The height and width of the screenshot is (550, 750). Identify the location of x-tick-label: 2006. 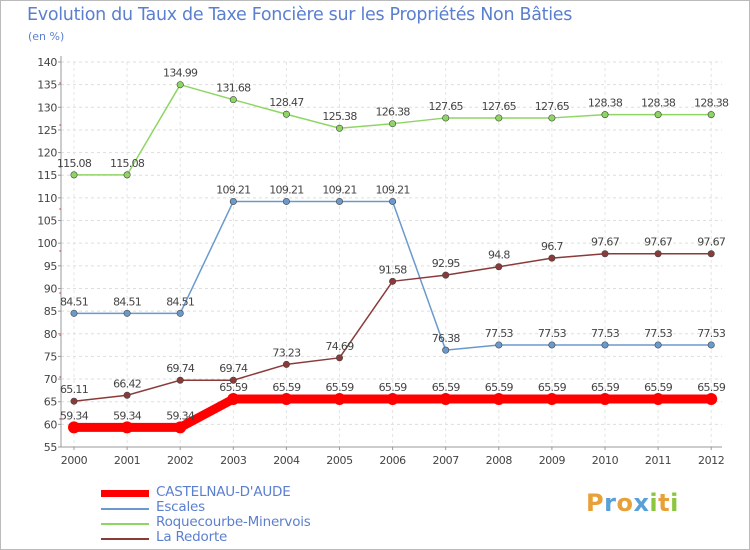
(392, 460).